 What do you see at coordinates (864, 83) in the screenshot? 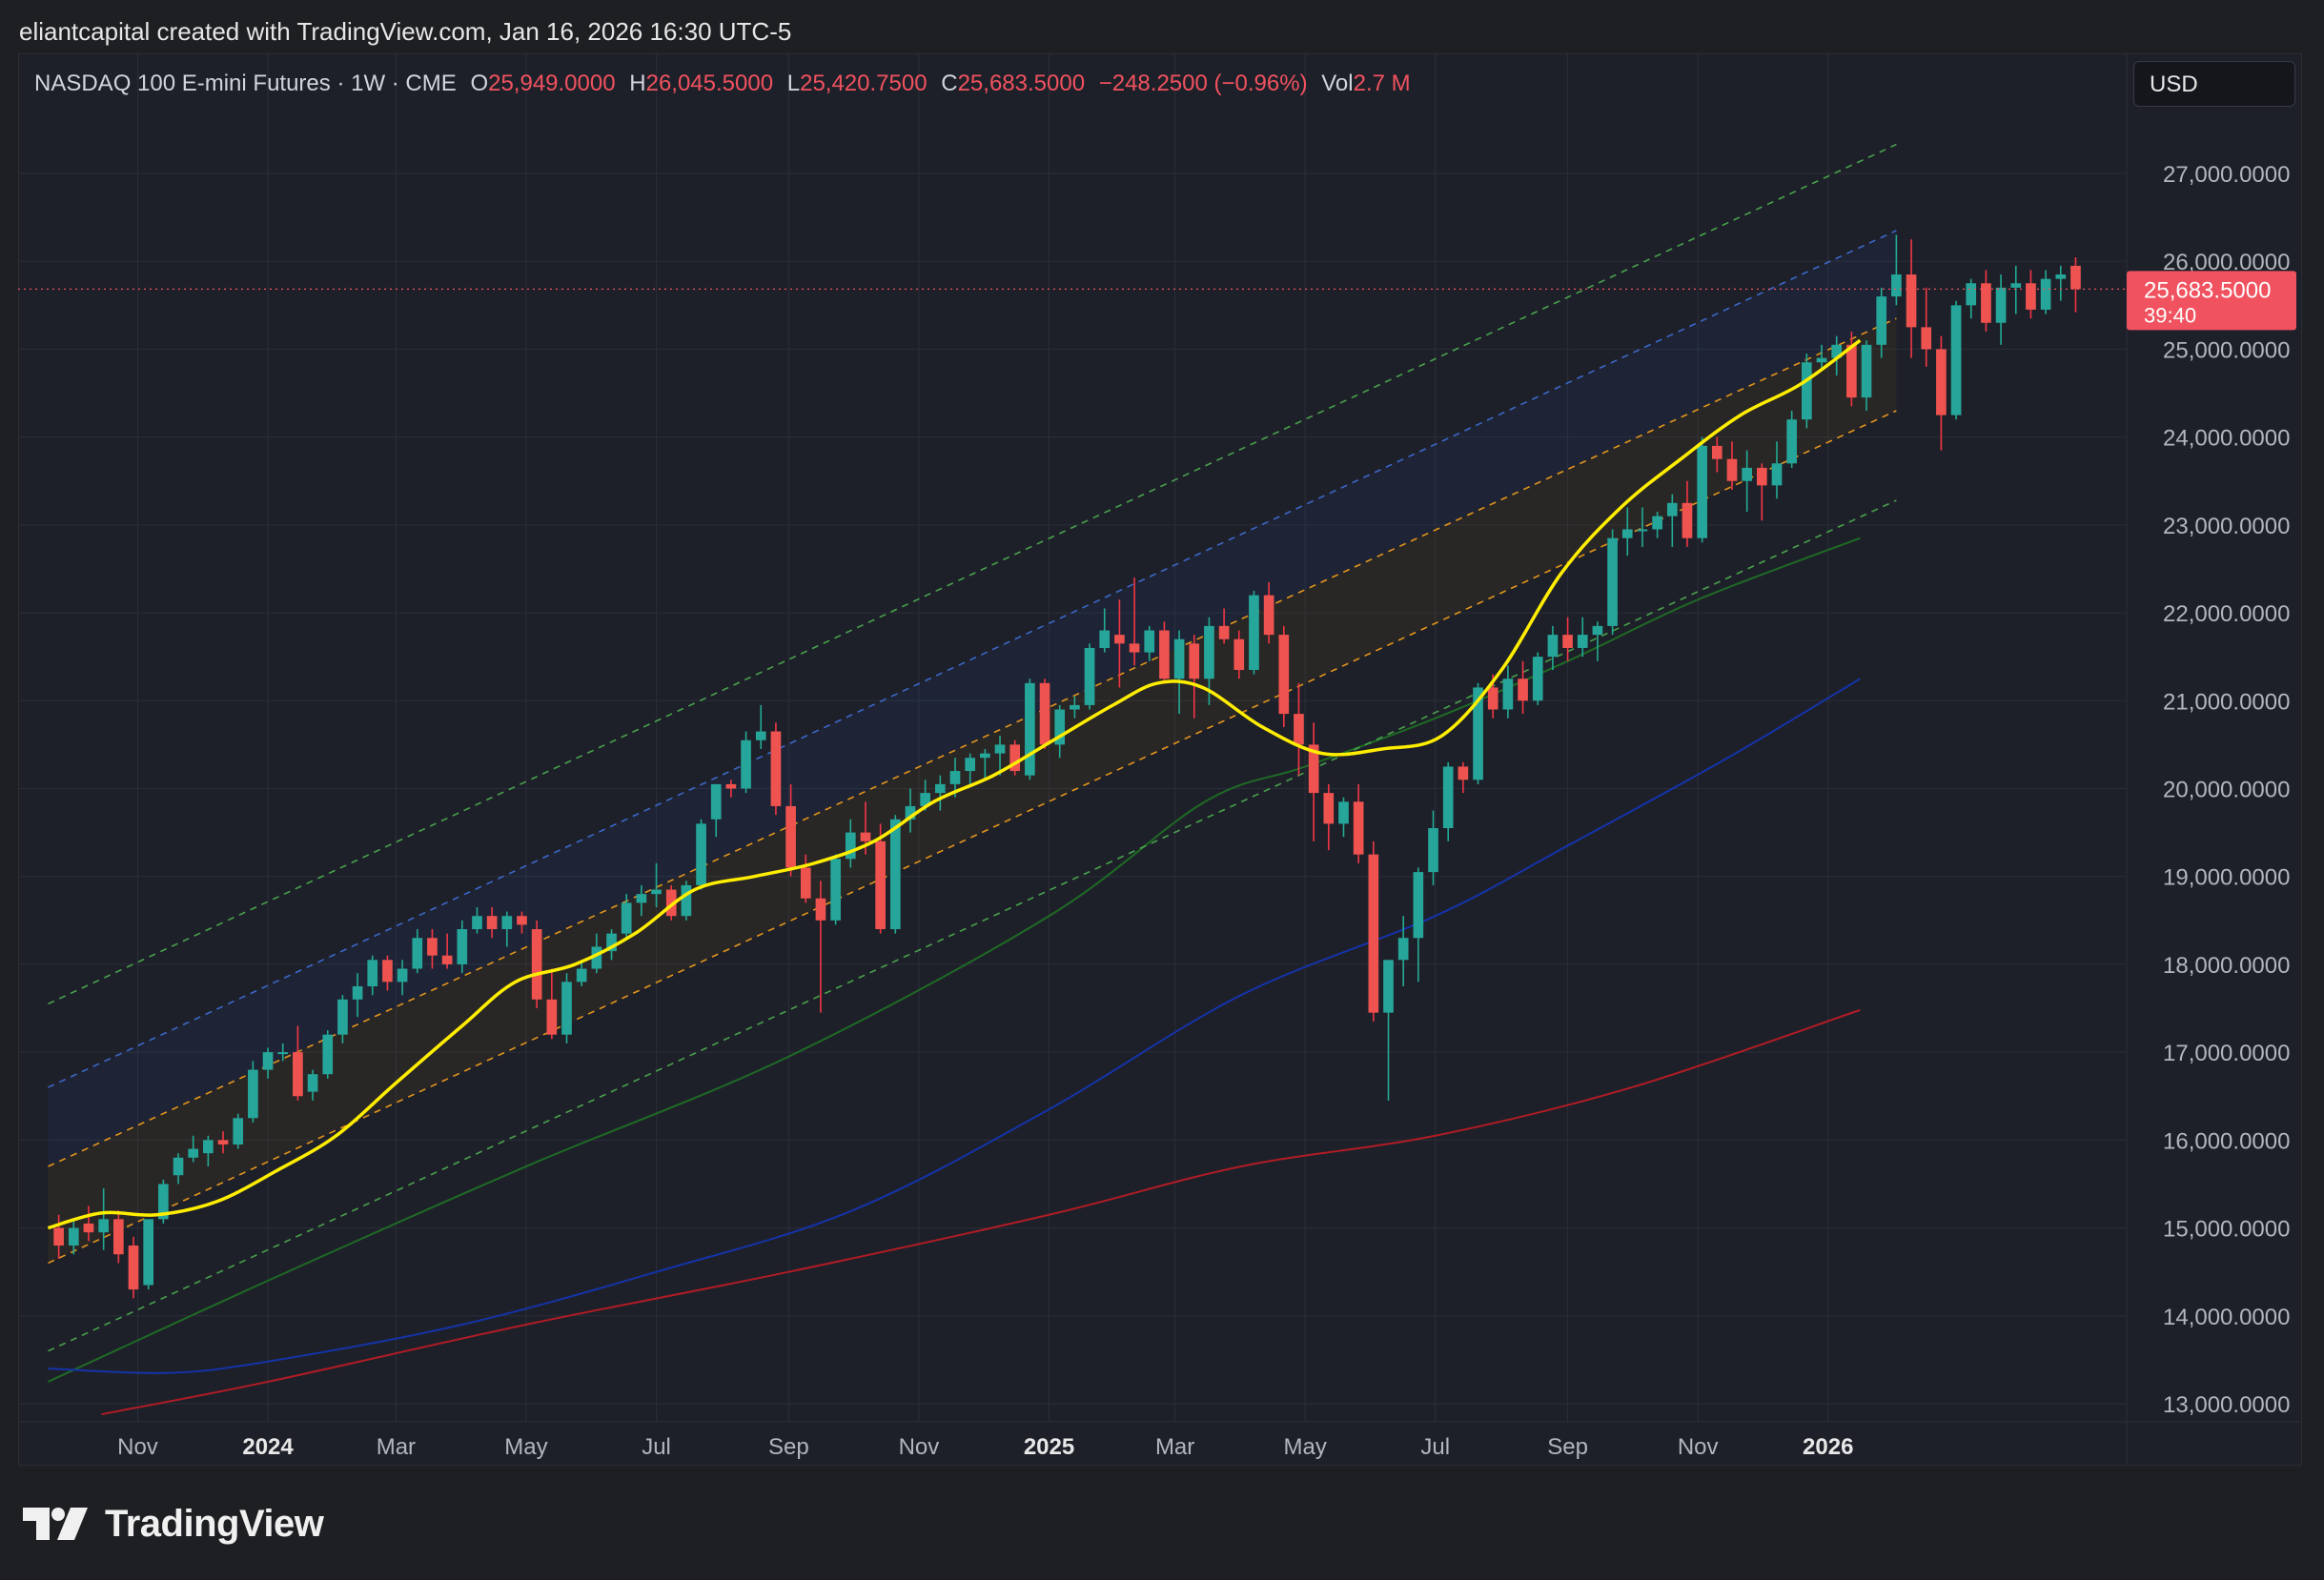
I see `low-value: 25,420.7500` at bounding box center [864, 83].